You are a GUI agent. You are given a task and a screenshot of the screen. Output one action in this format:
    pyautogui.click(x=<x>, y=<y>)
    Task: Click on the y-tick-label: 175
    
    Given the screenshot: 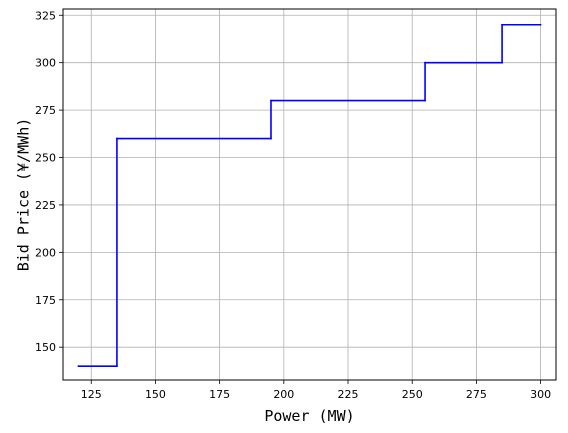 What is the action you would take?
    pyautogui.click(x=45, y=300)
    